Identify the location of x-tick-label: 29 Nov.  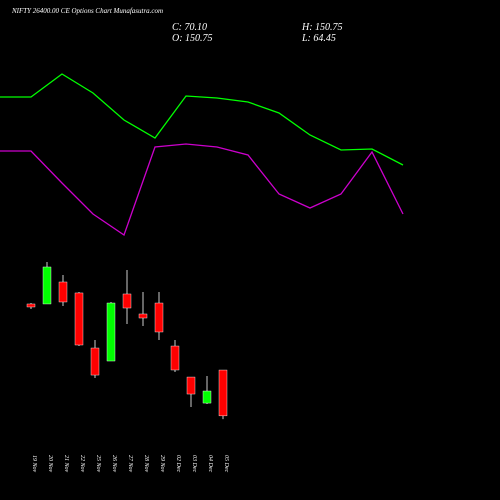
(162, 464).